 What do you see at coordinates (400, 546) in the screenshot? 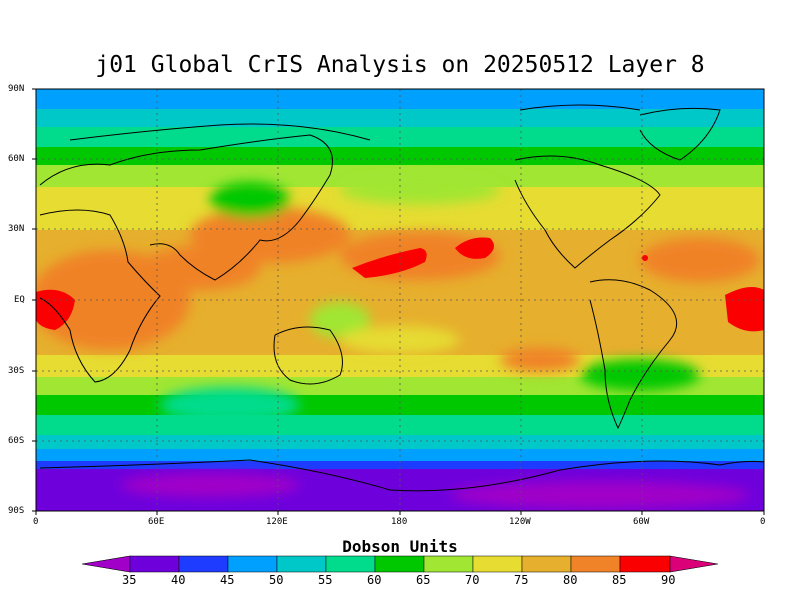
I see `colorbar-label: Dobson Units` at bounding box center [400, 546].